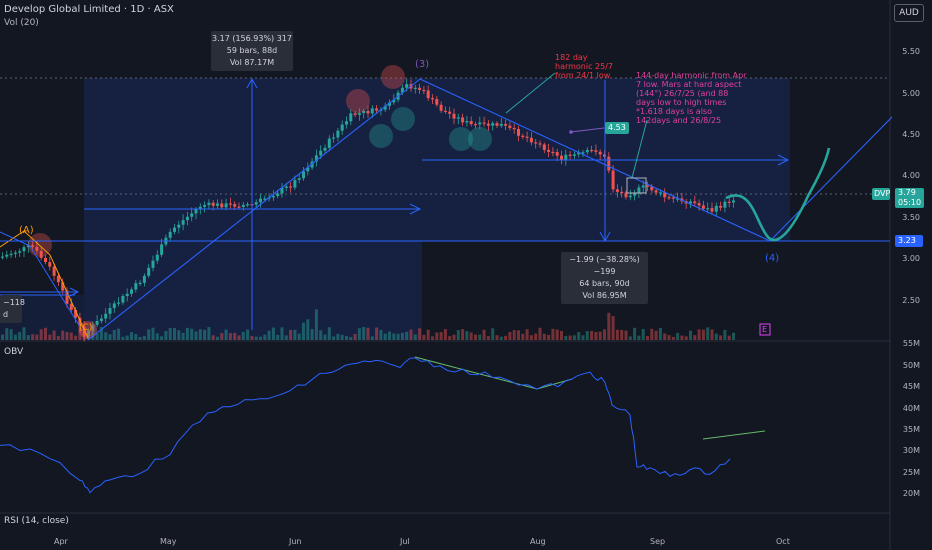  I want to click on time-tick: Jul, so click(405, 541).